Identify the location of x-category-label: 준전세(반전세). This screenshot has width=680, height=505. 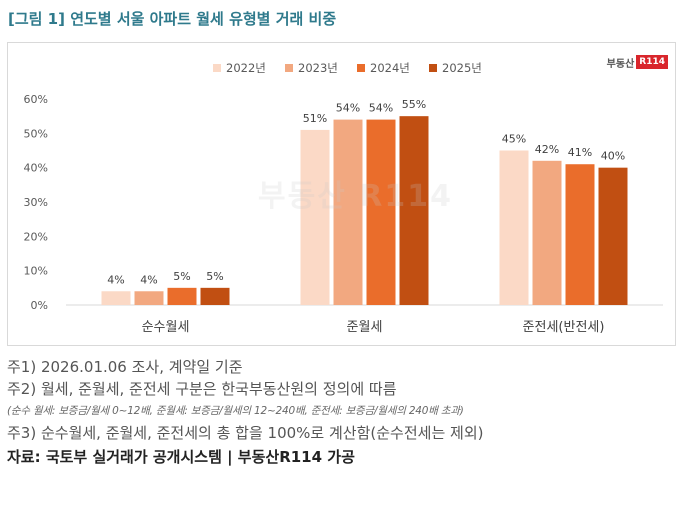
(564, 327).